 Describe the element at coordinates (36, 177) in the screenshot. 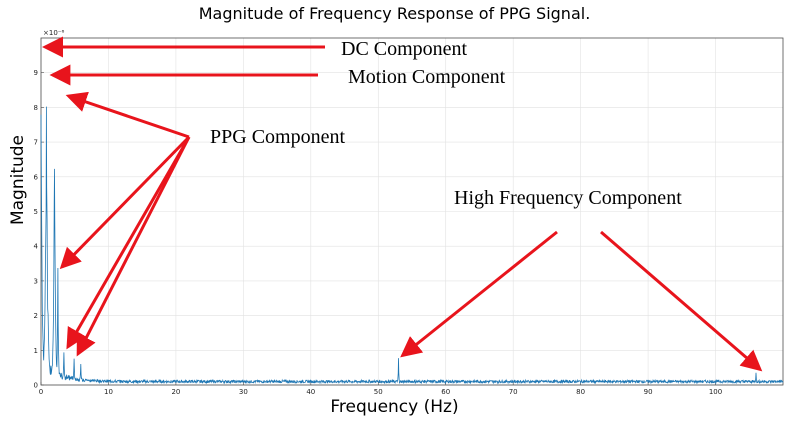

I see `y-tick-label: 6` at that location.